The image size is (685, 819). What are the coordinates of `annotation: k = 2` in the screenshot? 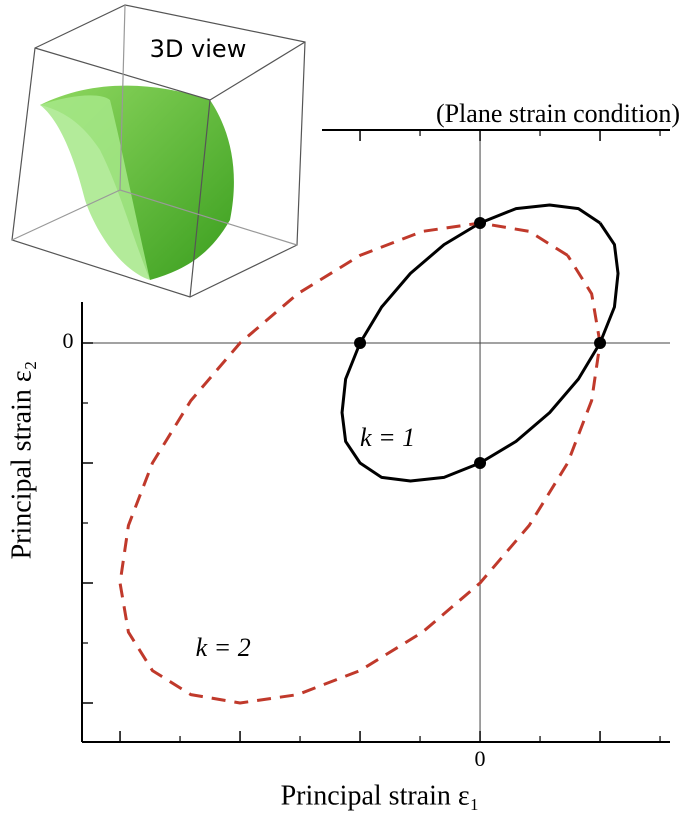 It's located at (223, 647).